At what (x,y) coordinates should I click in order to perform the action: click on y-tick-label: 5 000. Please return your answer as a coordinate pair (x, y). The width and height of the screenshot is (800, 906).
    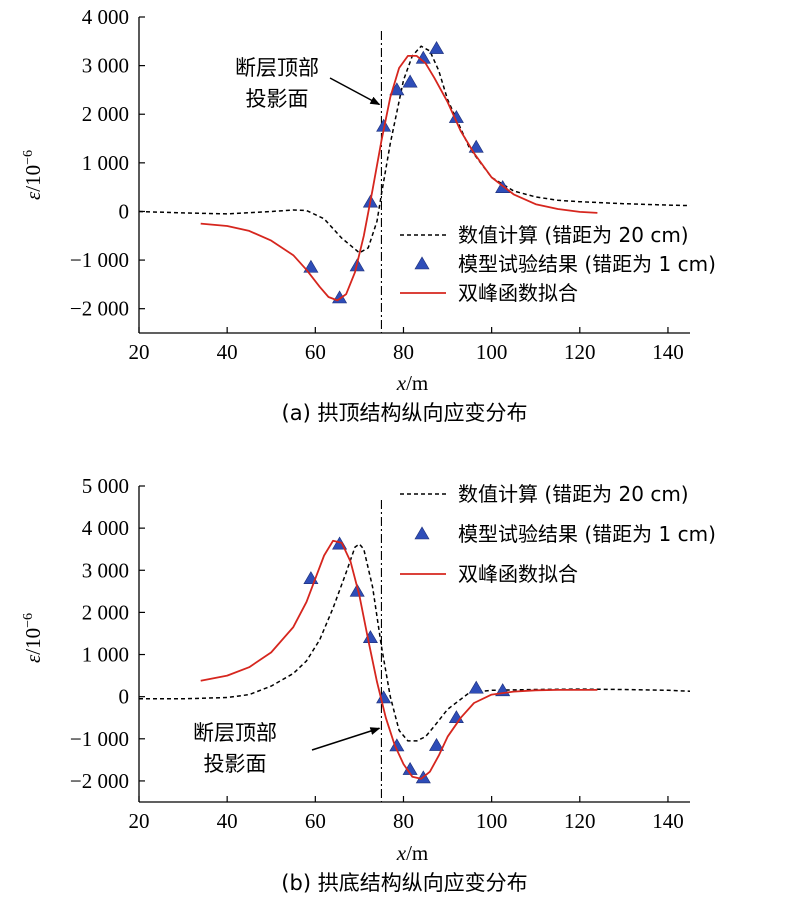
    Looking at the image, I should click on (105, 486).